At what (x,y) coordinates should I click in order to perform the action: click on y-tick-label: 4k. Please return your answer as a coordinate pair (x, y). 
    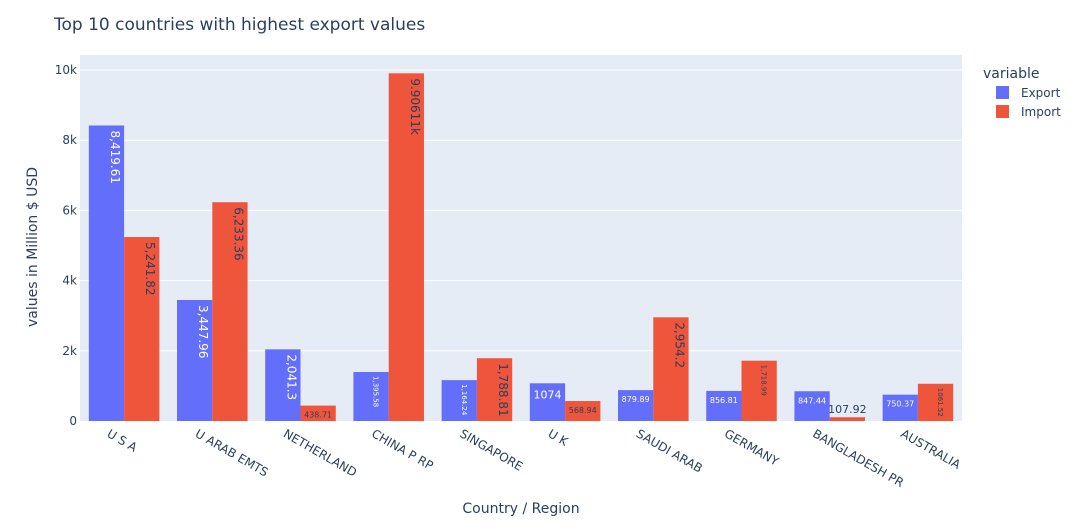
    Looking at the image, I should click on (69, 281).